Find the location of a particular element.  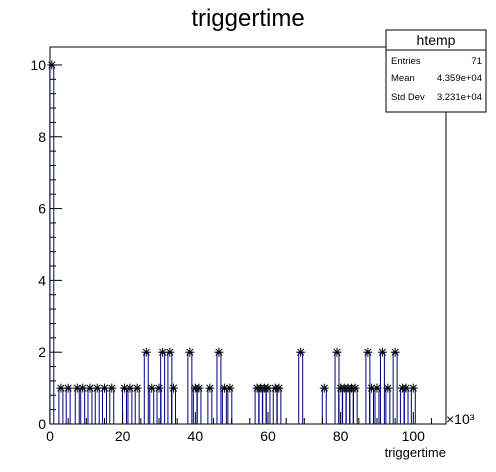

x-tick-label: 0 is located at coordinates (50, 436).